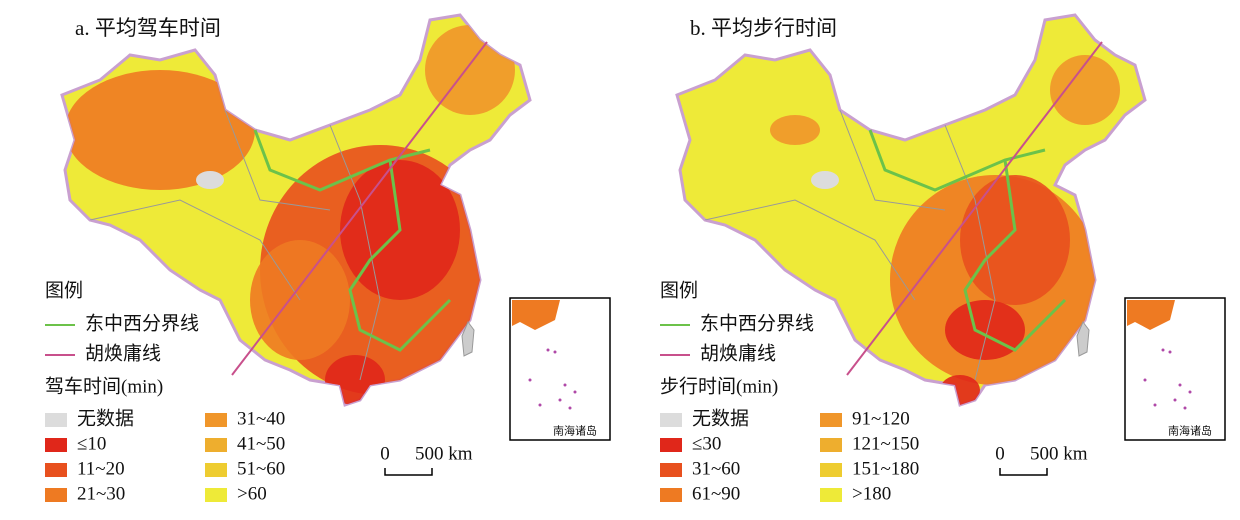 Image resolution: width=1240 pixels, height=520 pixels. What do you see at coordinates (706, 443) in the screenshot?
I see `legend-class-label: ≤30` at bounding box center [706, 443].